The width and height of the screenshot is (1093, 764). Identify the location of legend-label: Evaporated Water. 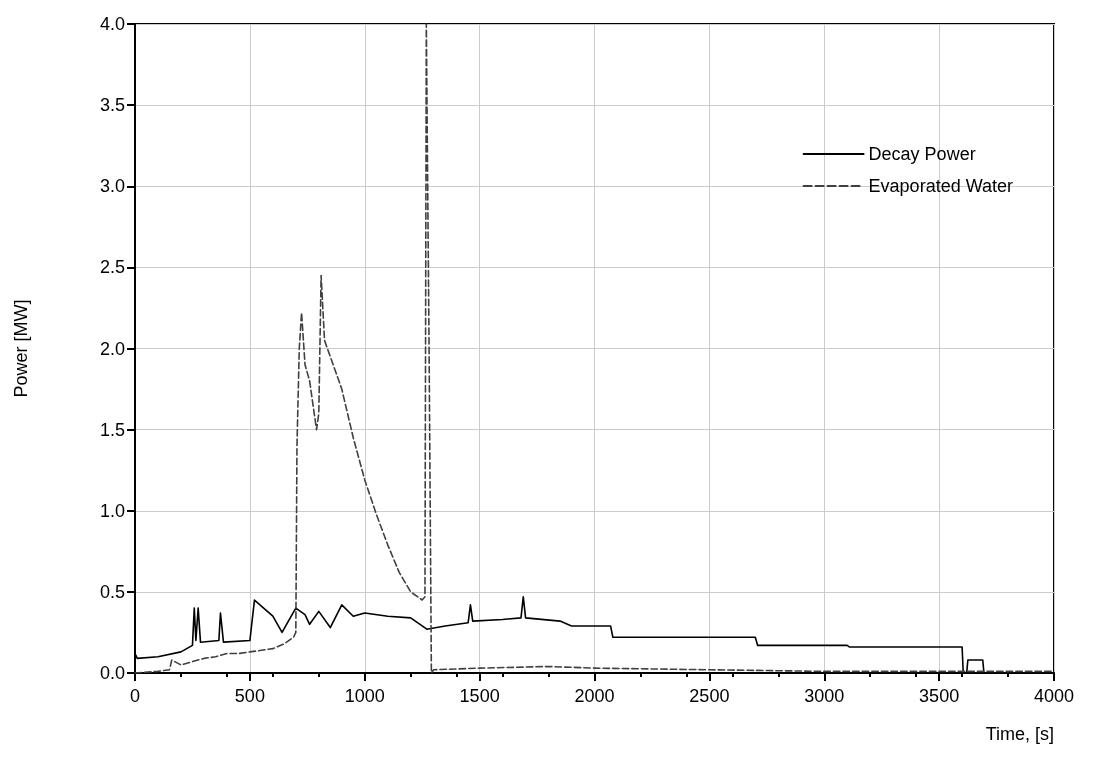
(941, 186).